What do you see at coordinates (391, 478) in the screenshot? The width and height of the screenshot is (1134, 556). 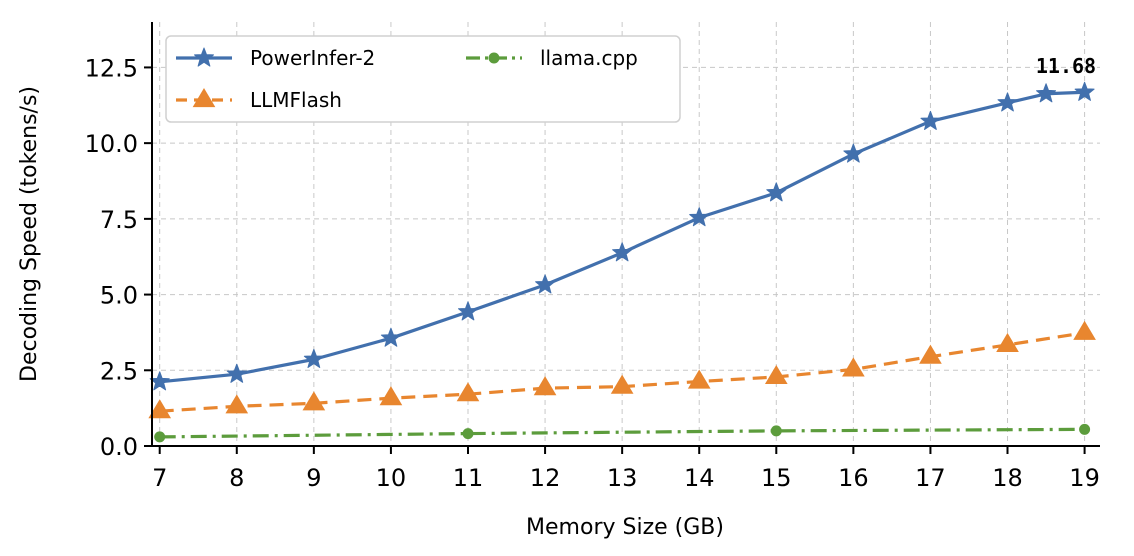 I see `x-tick-label: 10` at bounding box center [391, 478].